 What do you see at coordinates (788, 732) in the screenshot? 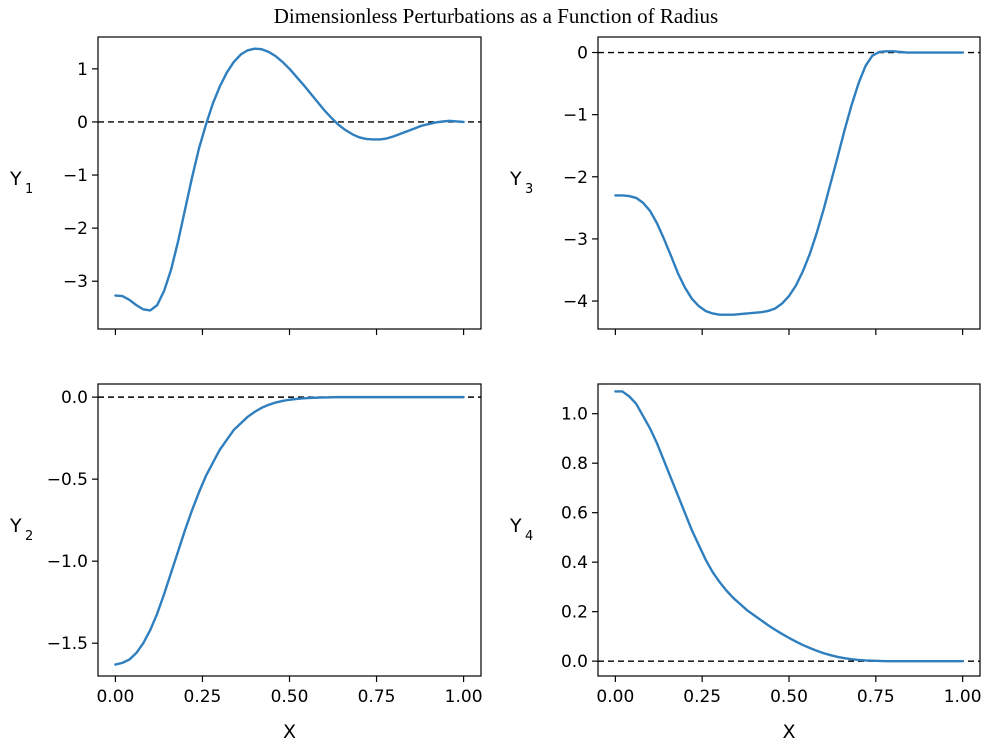
I see `y4-xlabel: X` at bounding box center [788, 732].